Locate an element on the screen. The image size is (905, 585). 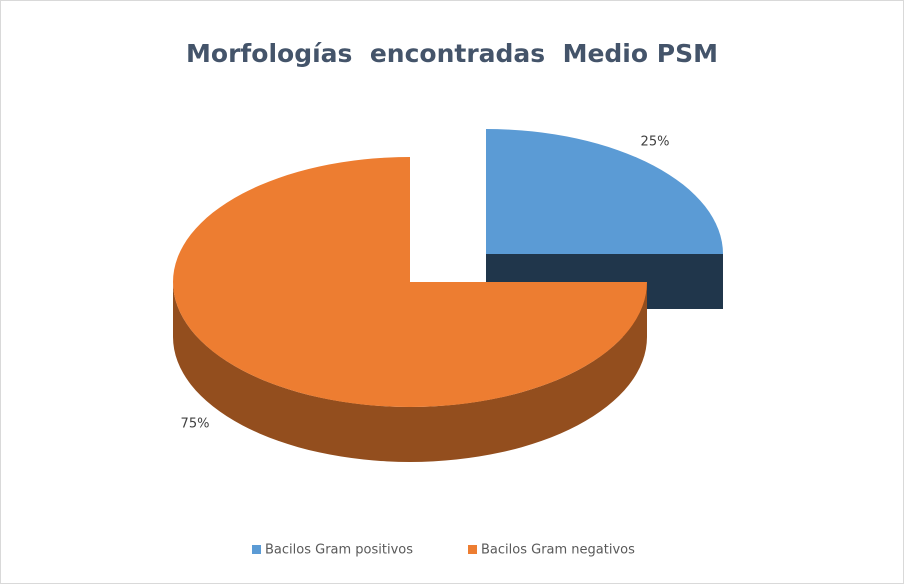
data-label: 75% is located at coordinates (195, 424).